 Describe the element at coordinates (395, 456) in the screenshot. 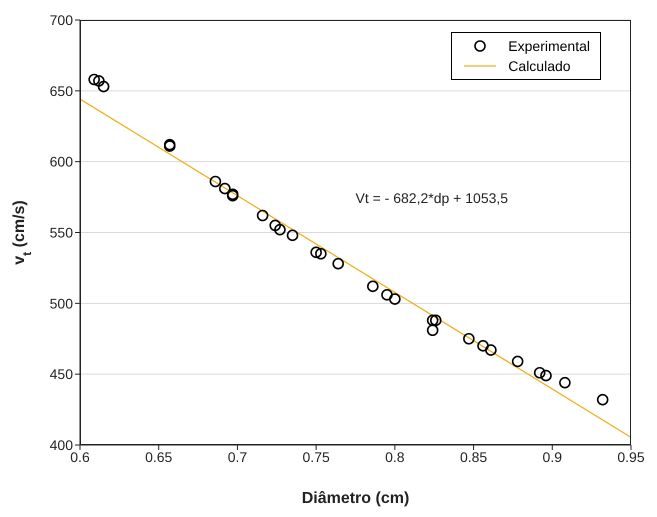

I see `x-tick-label: 0.8` at that location.